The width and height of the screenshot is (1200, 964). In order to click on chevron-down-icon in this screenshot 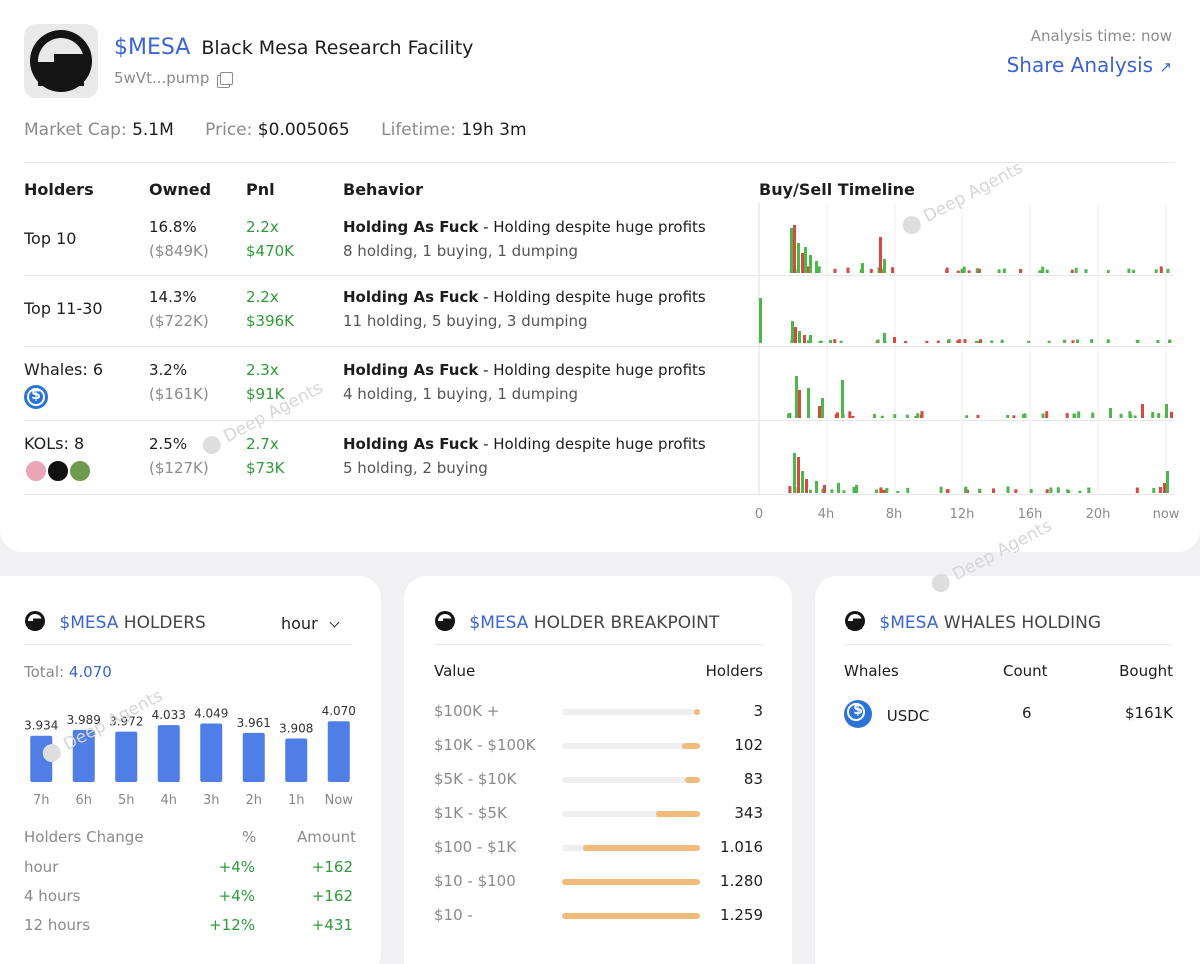, I will do `click(334, 622)`.